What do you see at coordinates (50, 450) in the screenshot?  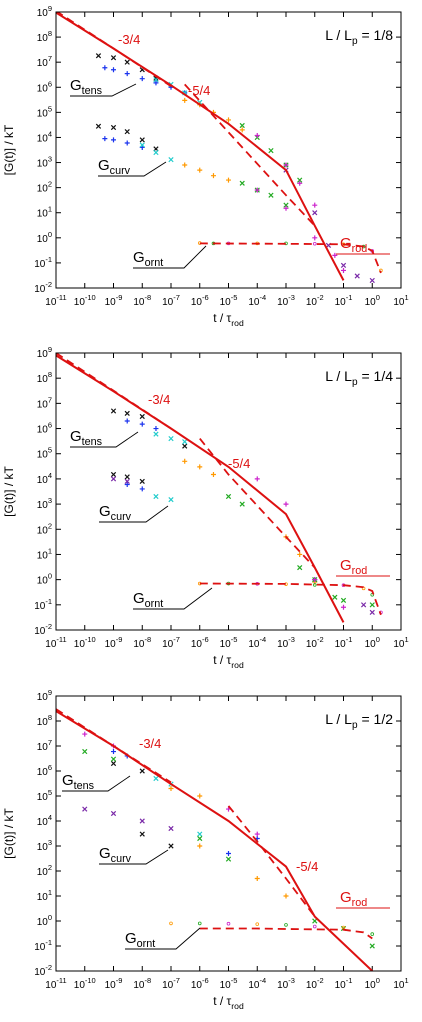 I see `y-tick-exp: 5` at bounding box center [50, 450].